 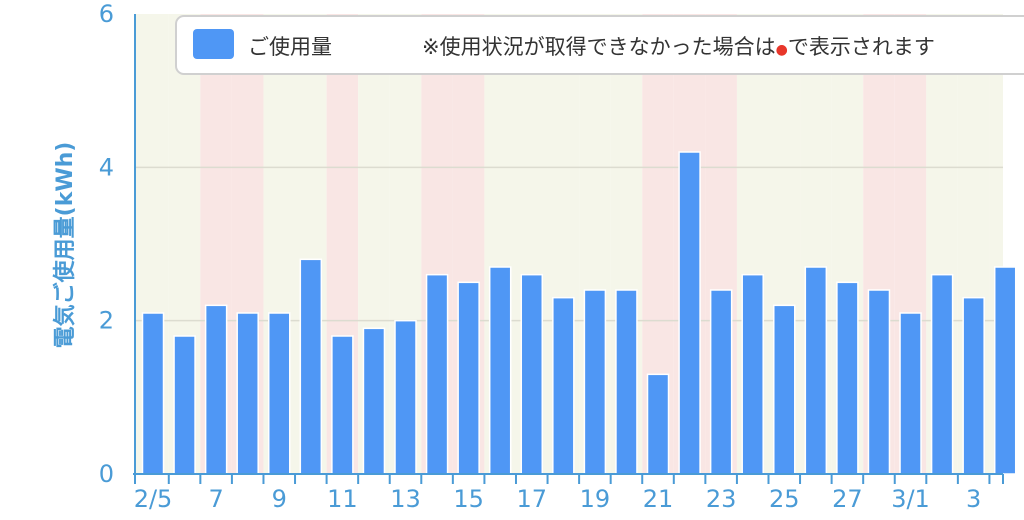 I want to click on bar-2/17, so click(x=532, y=374).